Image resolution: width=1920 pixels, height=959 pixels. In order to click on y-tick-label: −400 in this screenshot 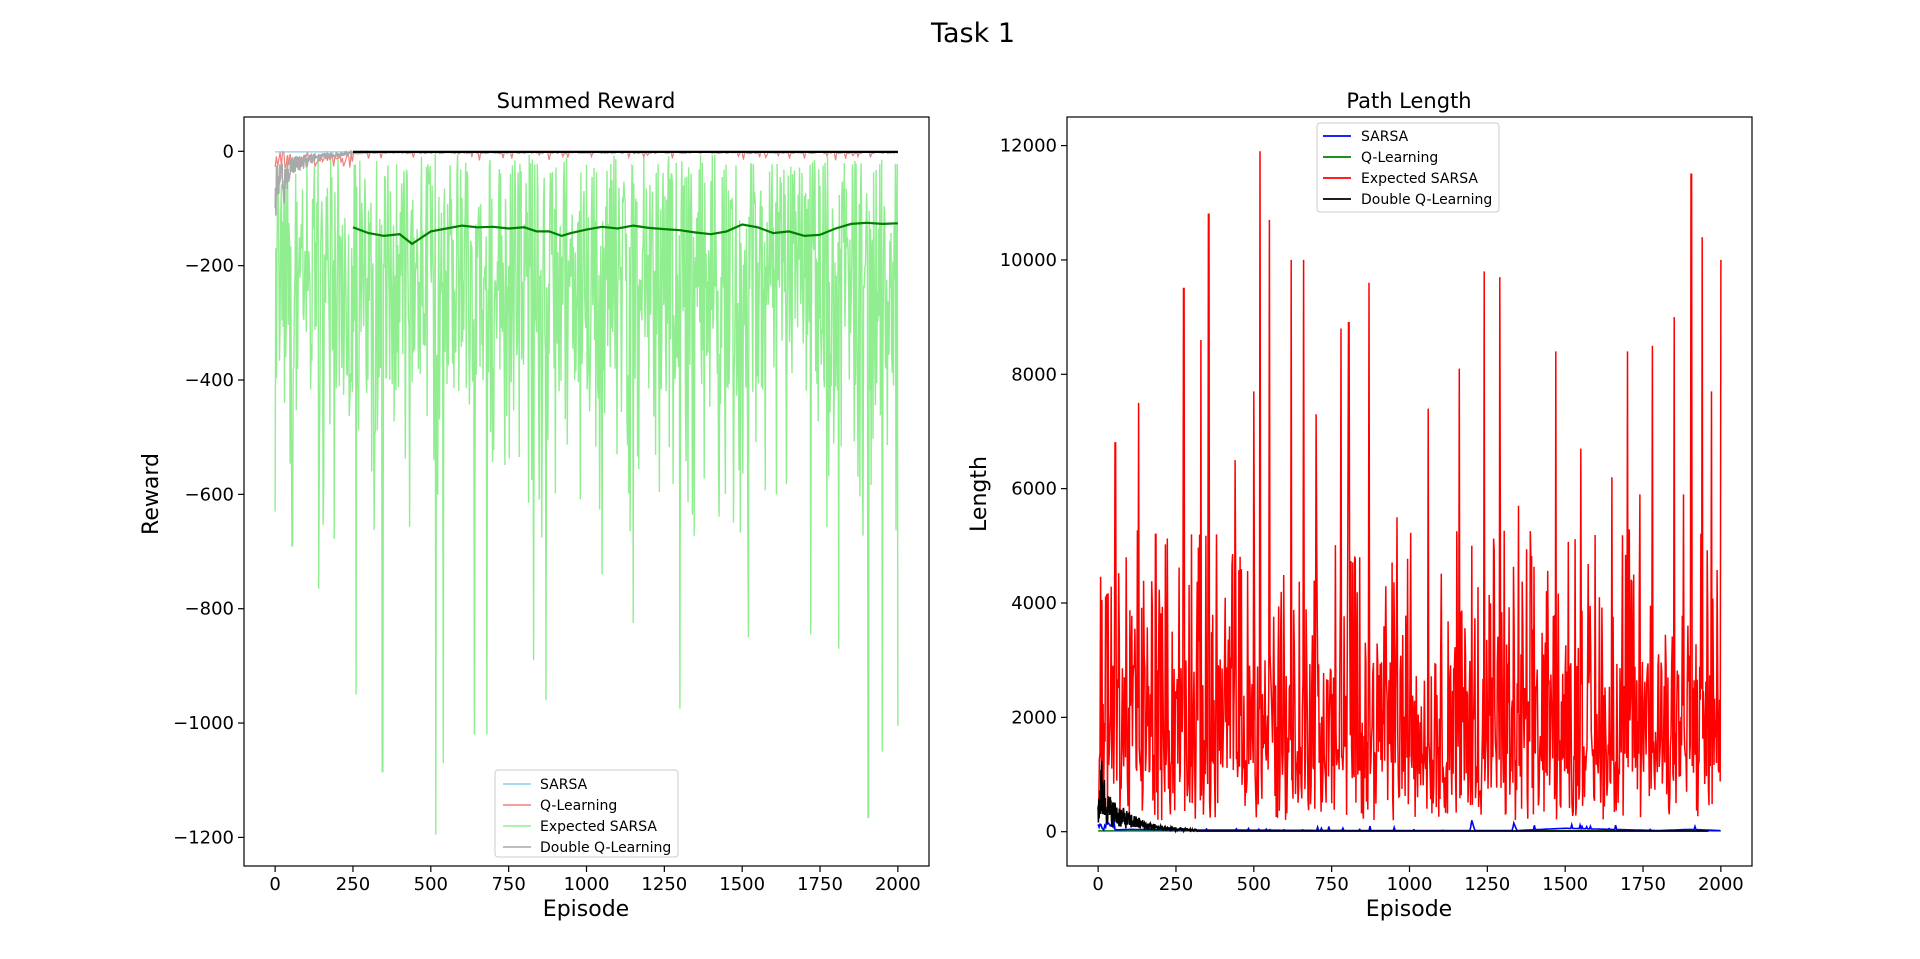, I will do `click(209, 380)`.